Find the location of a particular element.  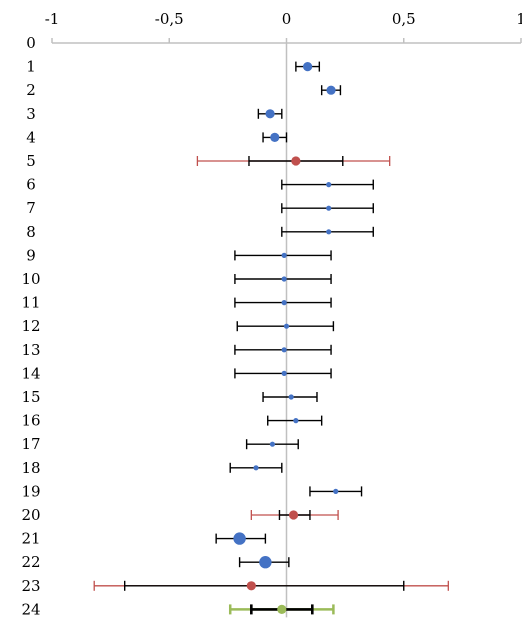

y-tick-label: 12 is located at coordinates (30, 326).